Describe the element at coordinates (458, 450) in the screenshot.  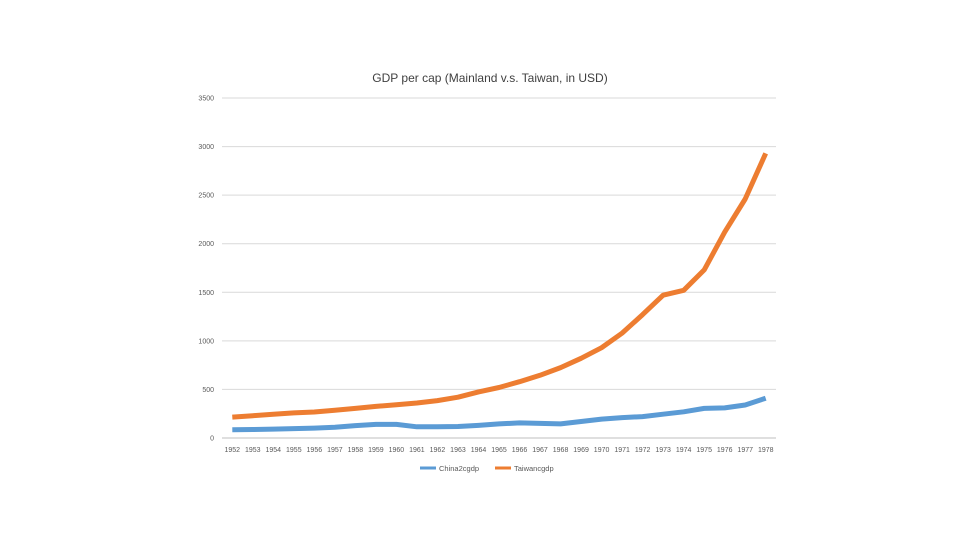
I see `x-tick-label: 1963` at that location.